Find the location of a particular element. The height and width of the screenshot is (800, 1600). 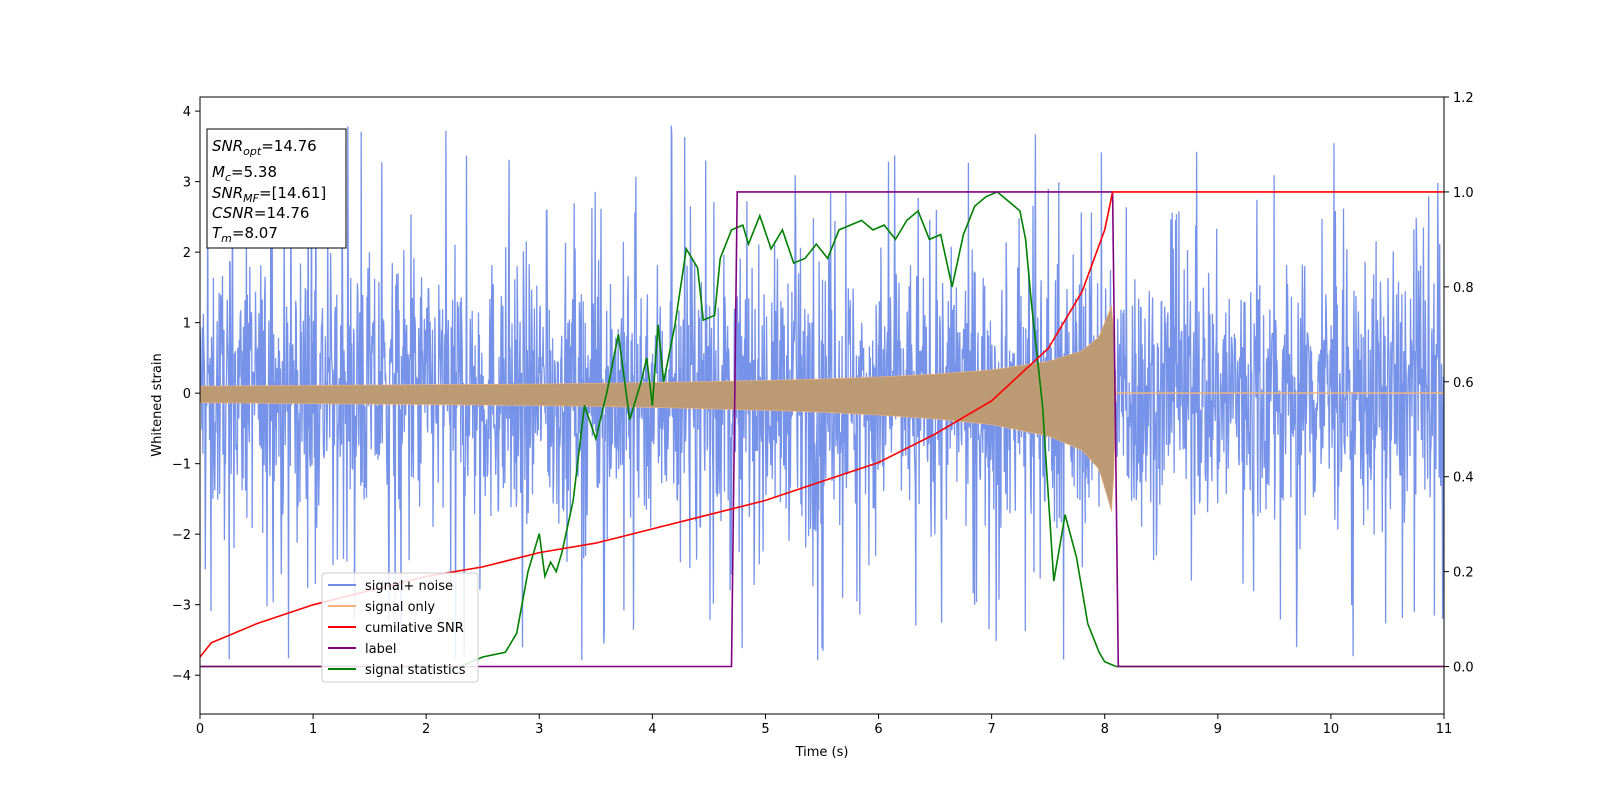

y2-tick-label: 0.2 is located at coordinates (1463, 573).